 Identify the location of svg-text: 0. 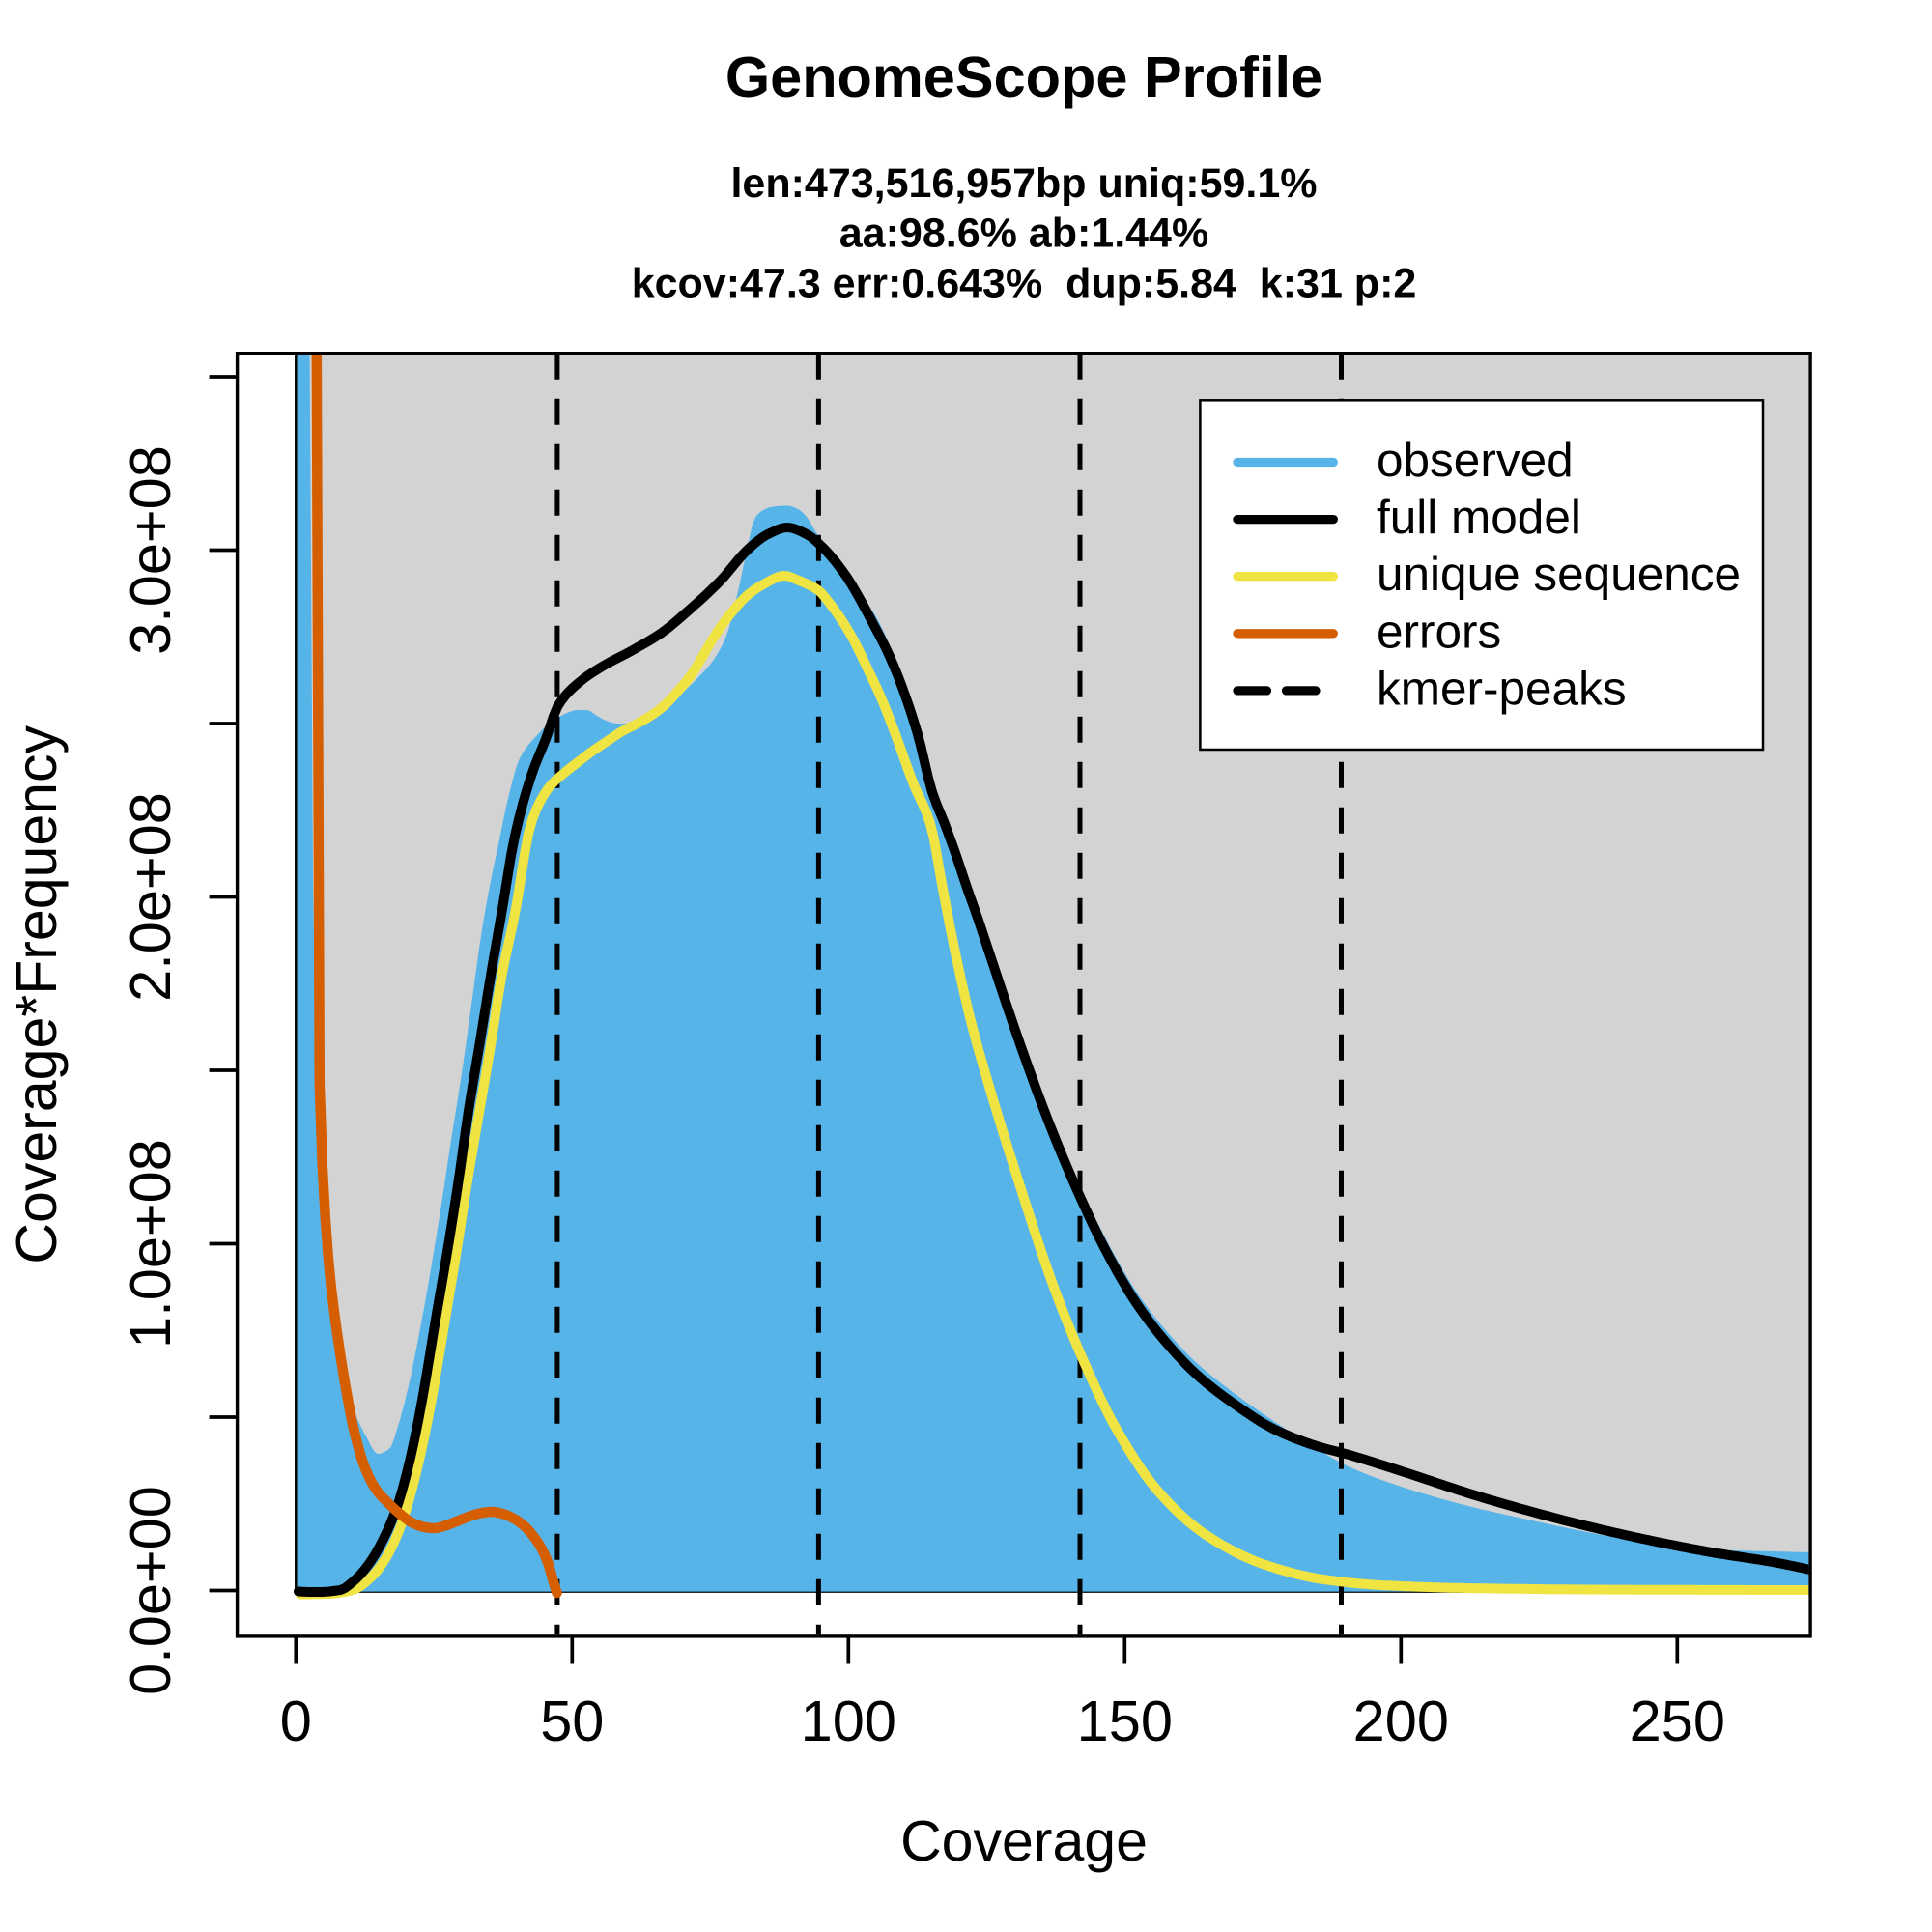
(296, 1721).